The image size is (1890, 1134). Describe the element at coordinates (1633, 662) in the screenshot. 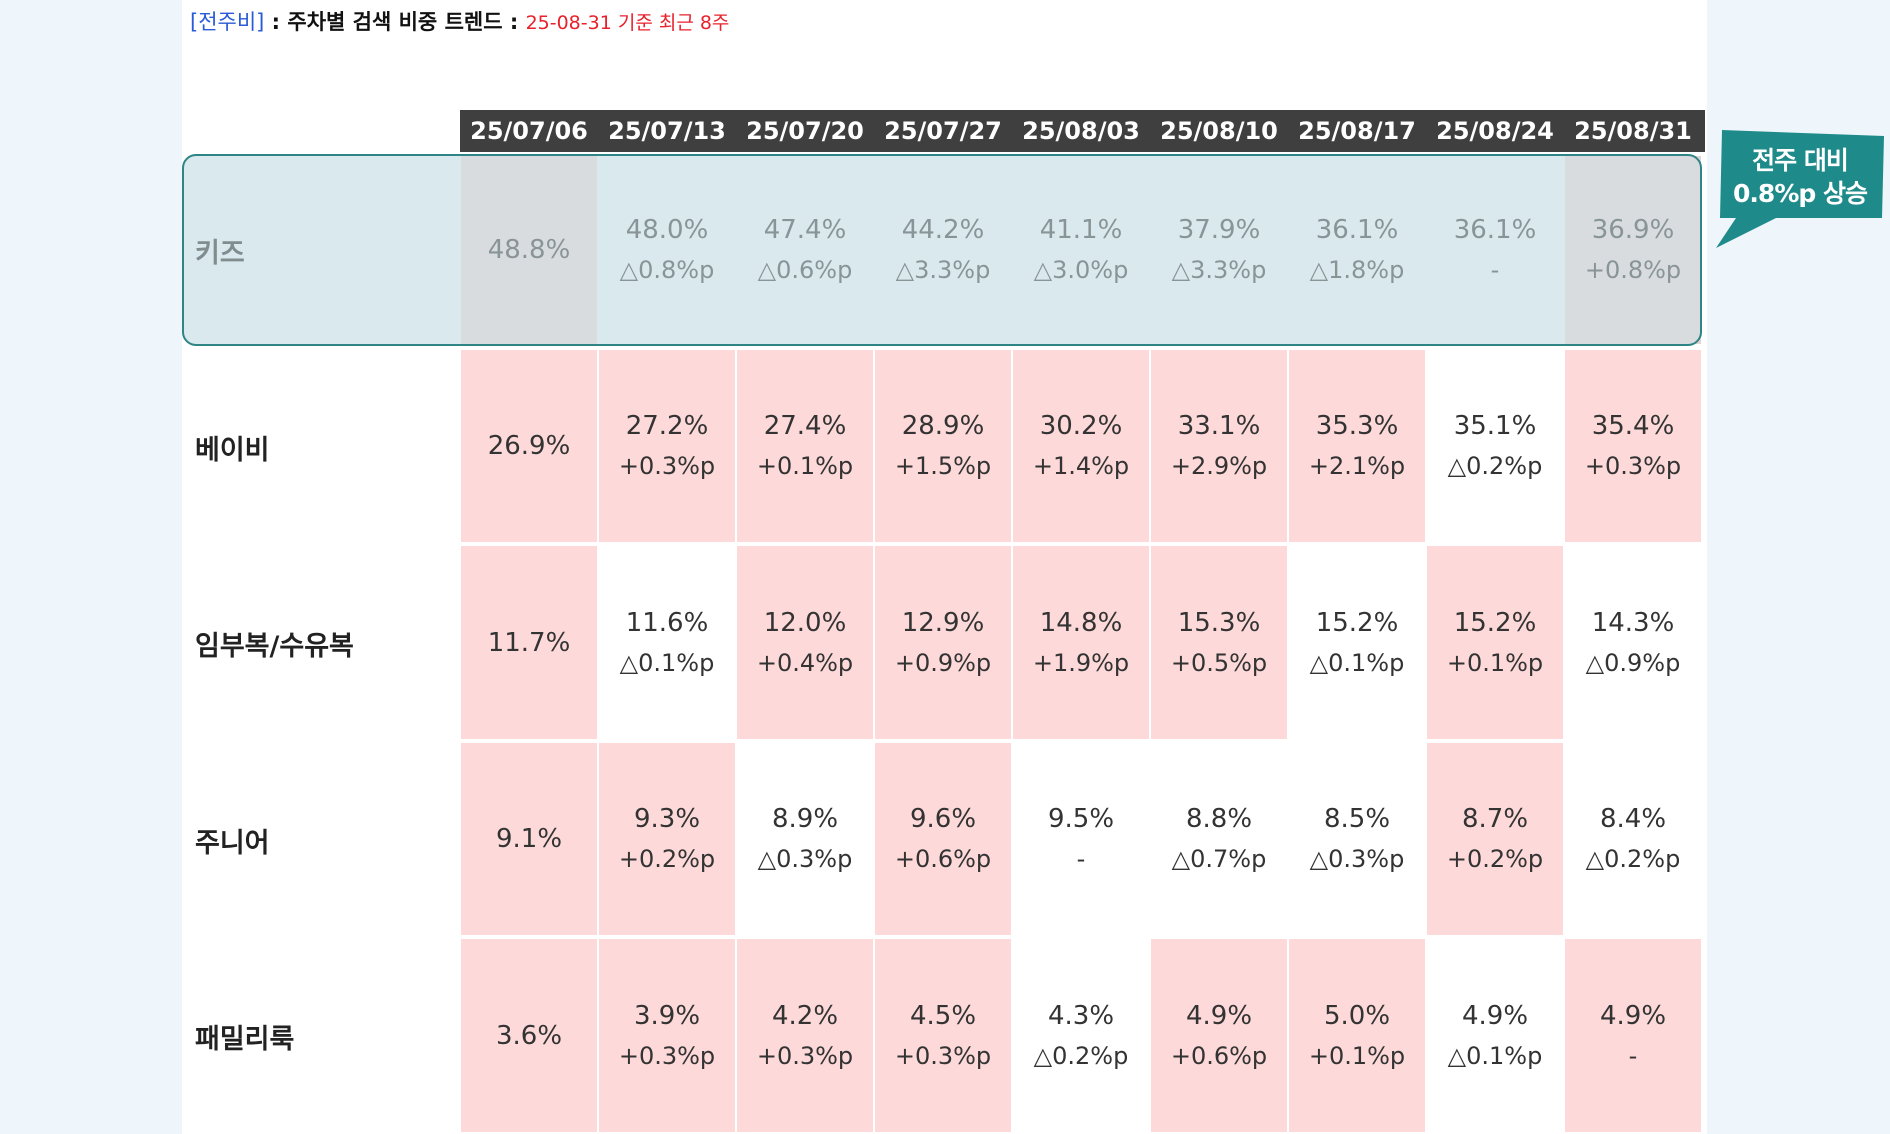

I see `cell-delta: △0.9%p` at that location.